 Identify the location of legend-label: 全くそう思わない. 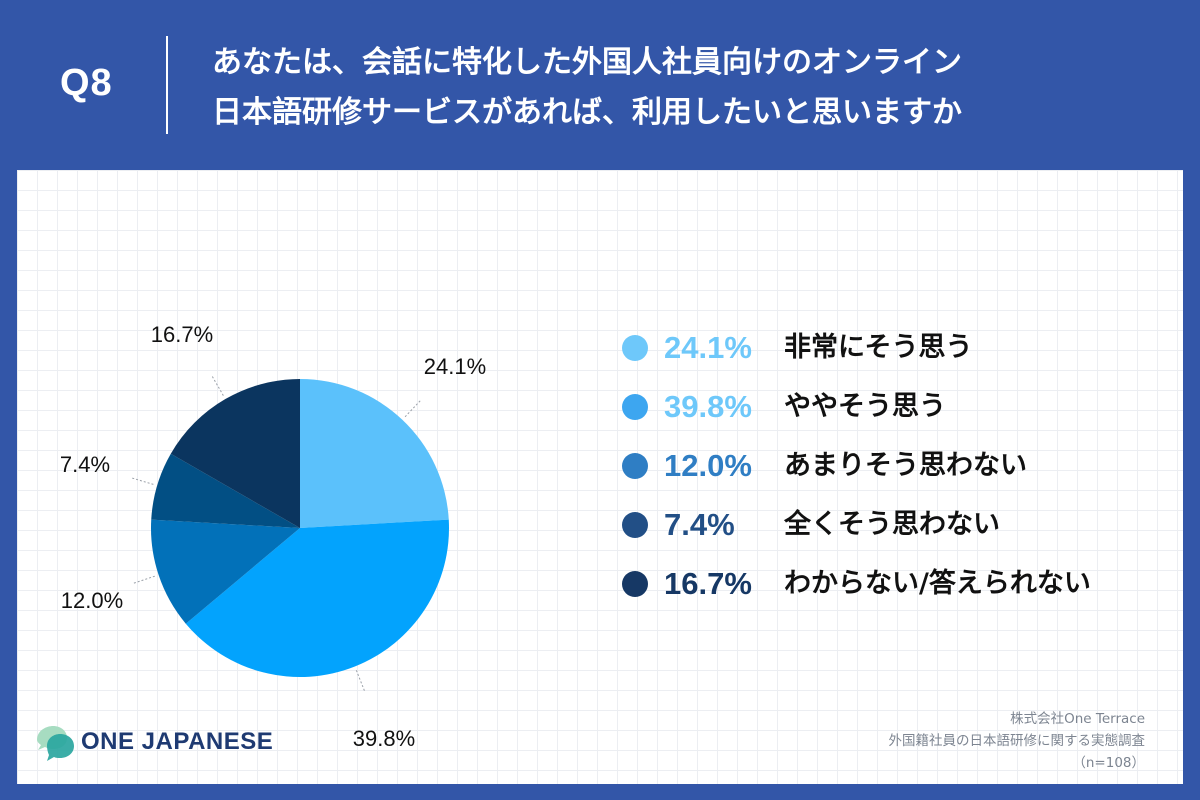
(892, 524).